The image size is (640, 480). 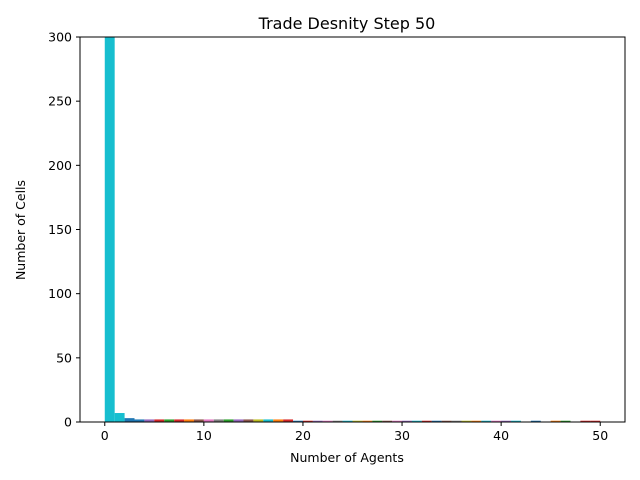 What do you see at coordinates (105, 435) in the screenshot?
I see `x-tick-label: 0` at bounding box center [105, 435].